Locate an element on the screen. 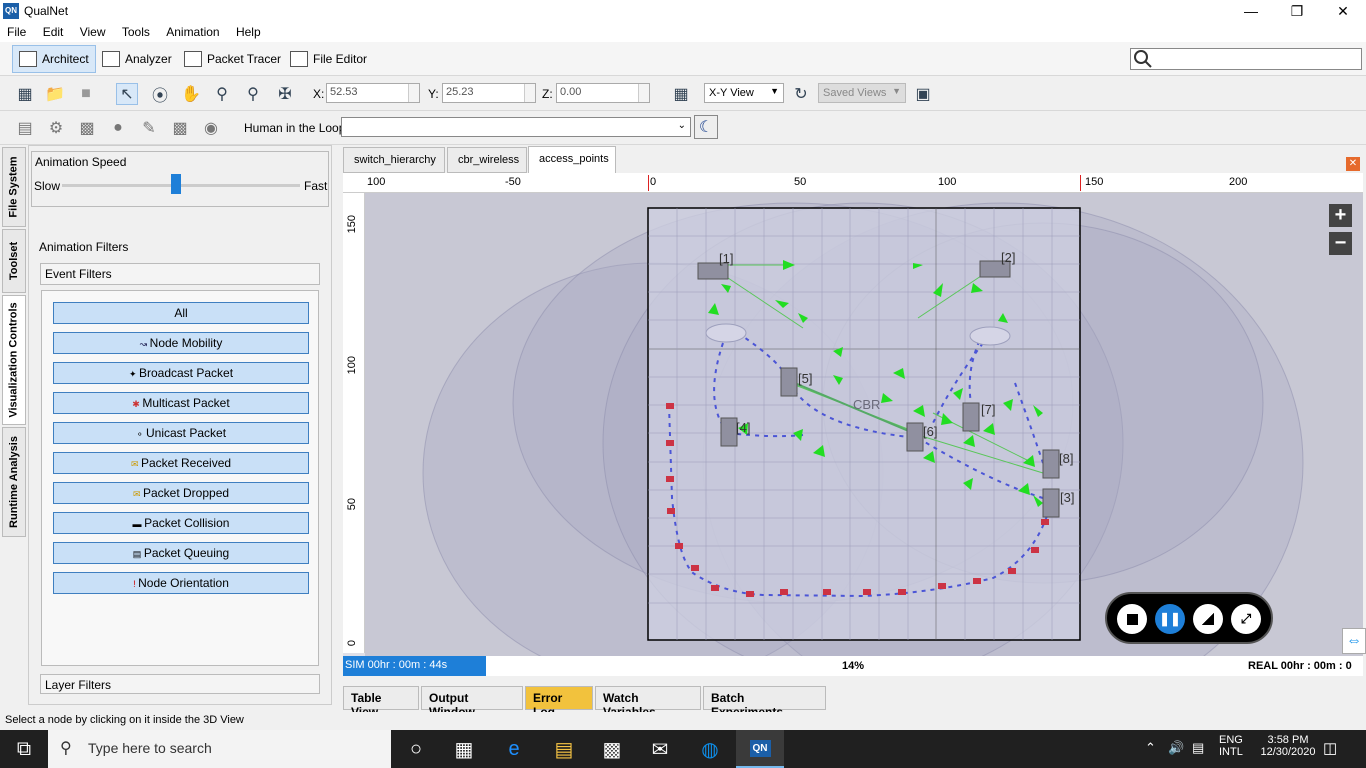 The height and width of the screenshot is (768, 1366). filter-packet-received-label: Packet Received is located at coordinates (186, 463).